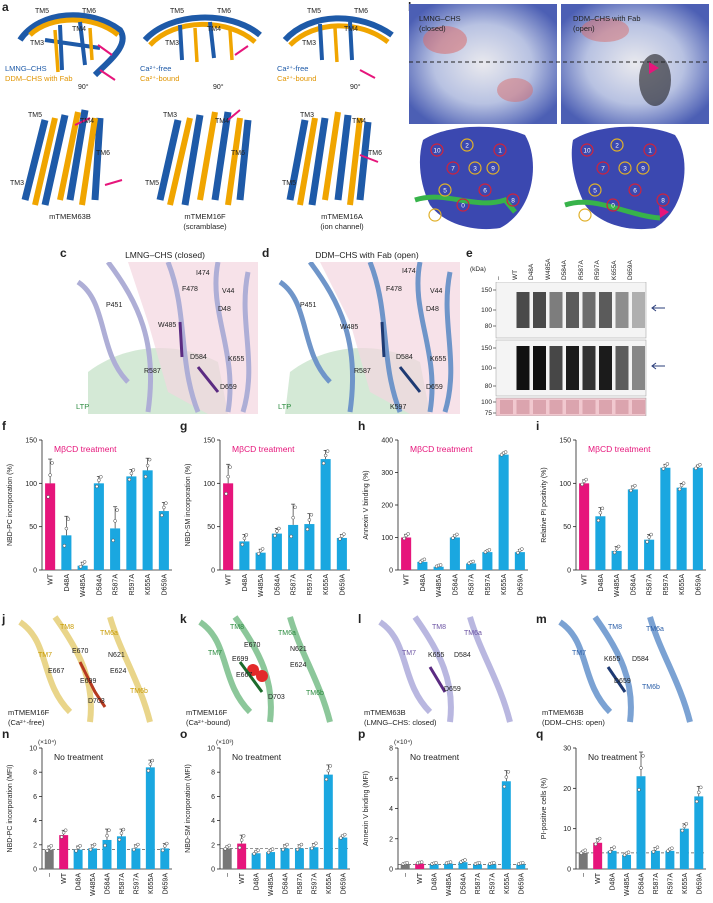 This screenshot has height=903, width=713. Describe the element at coordinates (136, 884) in the screenshot. I see `x-tick-label: R597A` at that location.